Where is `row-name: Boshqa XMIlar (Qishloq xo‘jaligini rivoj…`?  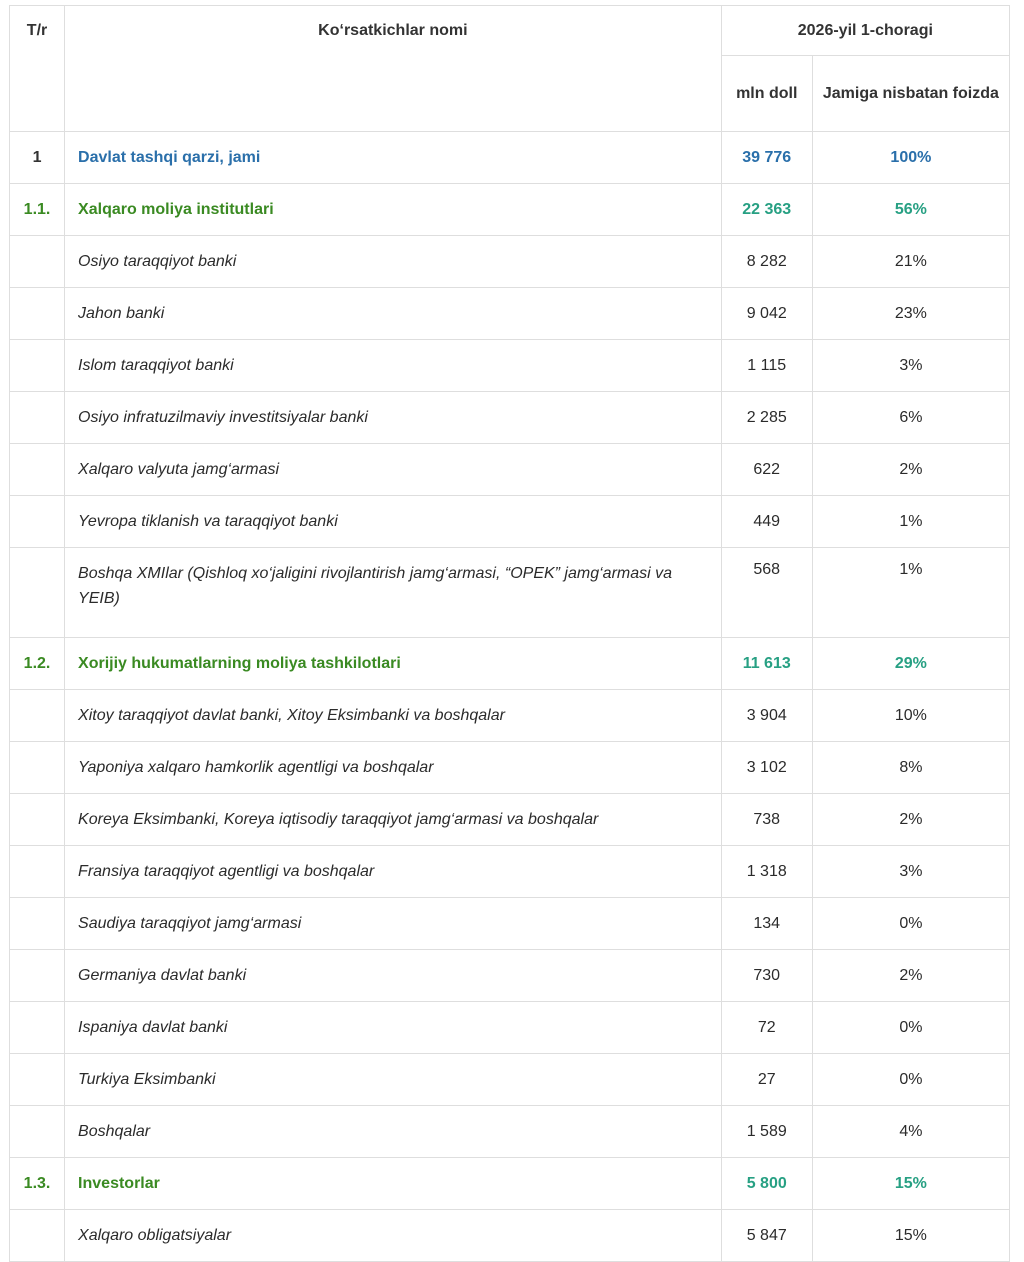 row-name: Boshqa XMIlar (Qishloq xo‘jaligini rivoj… is located at coordinates (393, 592).